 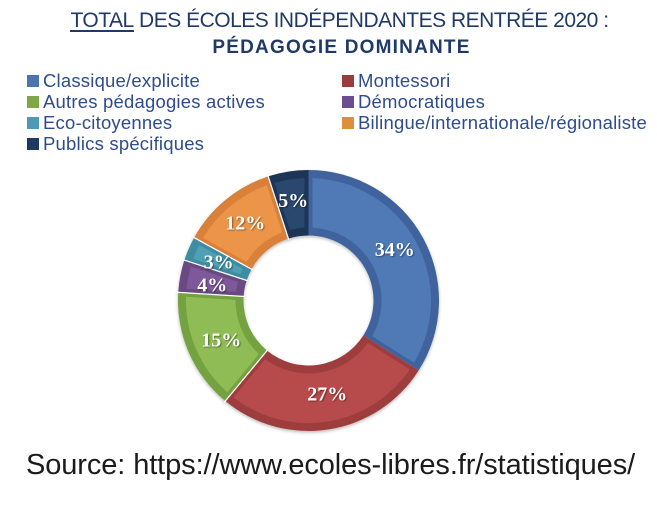 What do you see at coordinates (327, 395) in the screenshot?
I see `svg-text: 27%` at bounding box center [327, 395].